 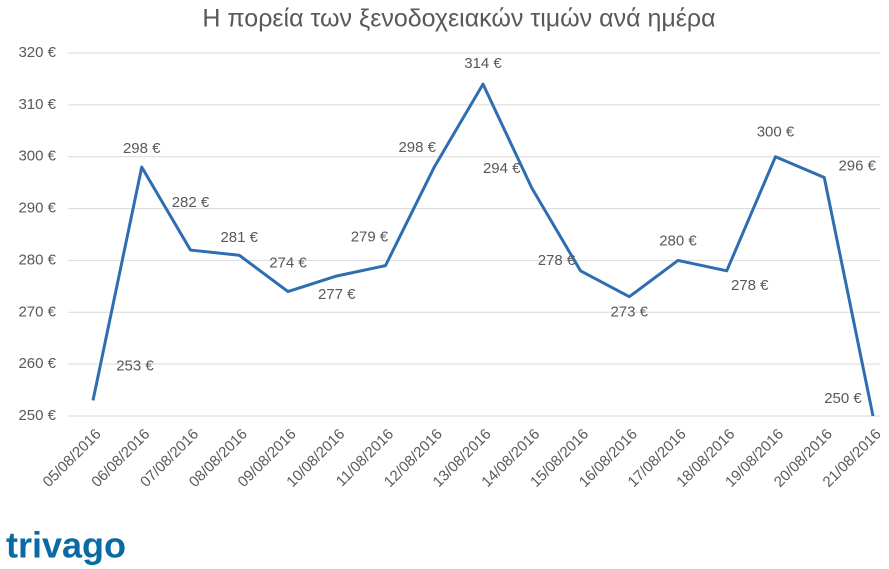 I want to click on y-tick-label: 270 €, so click(x=37, y=311).